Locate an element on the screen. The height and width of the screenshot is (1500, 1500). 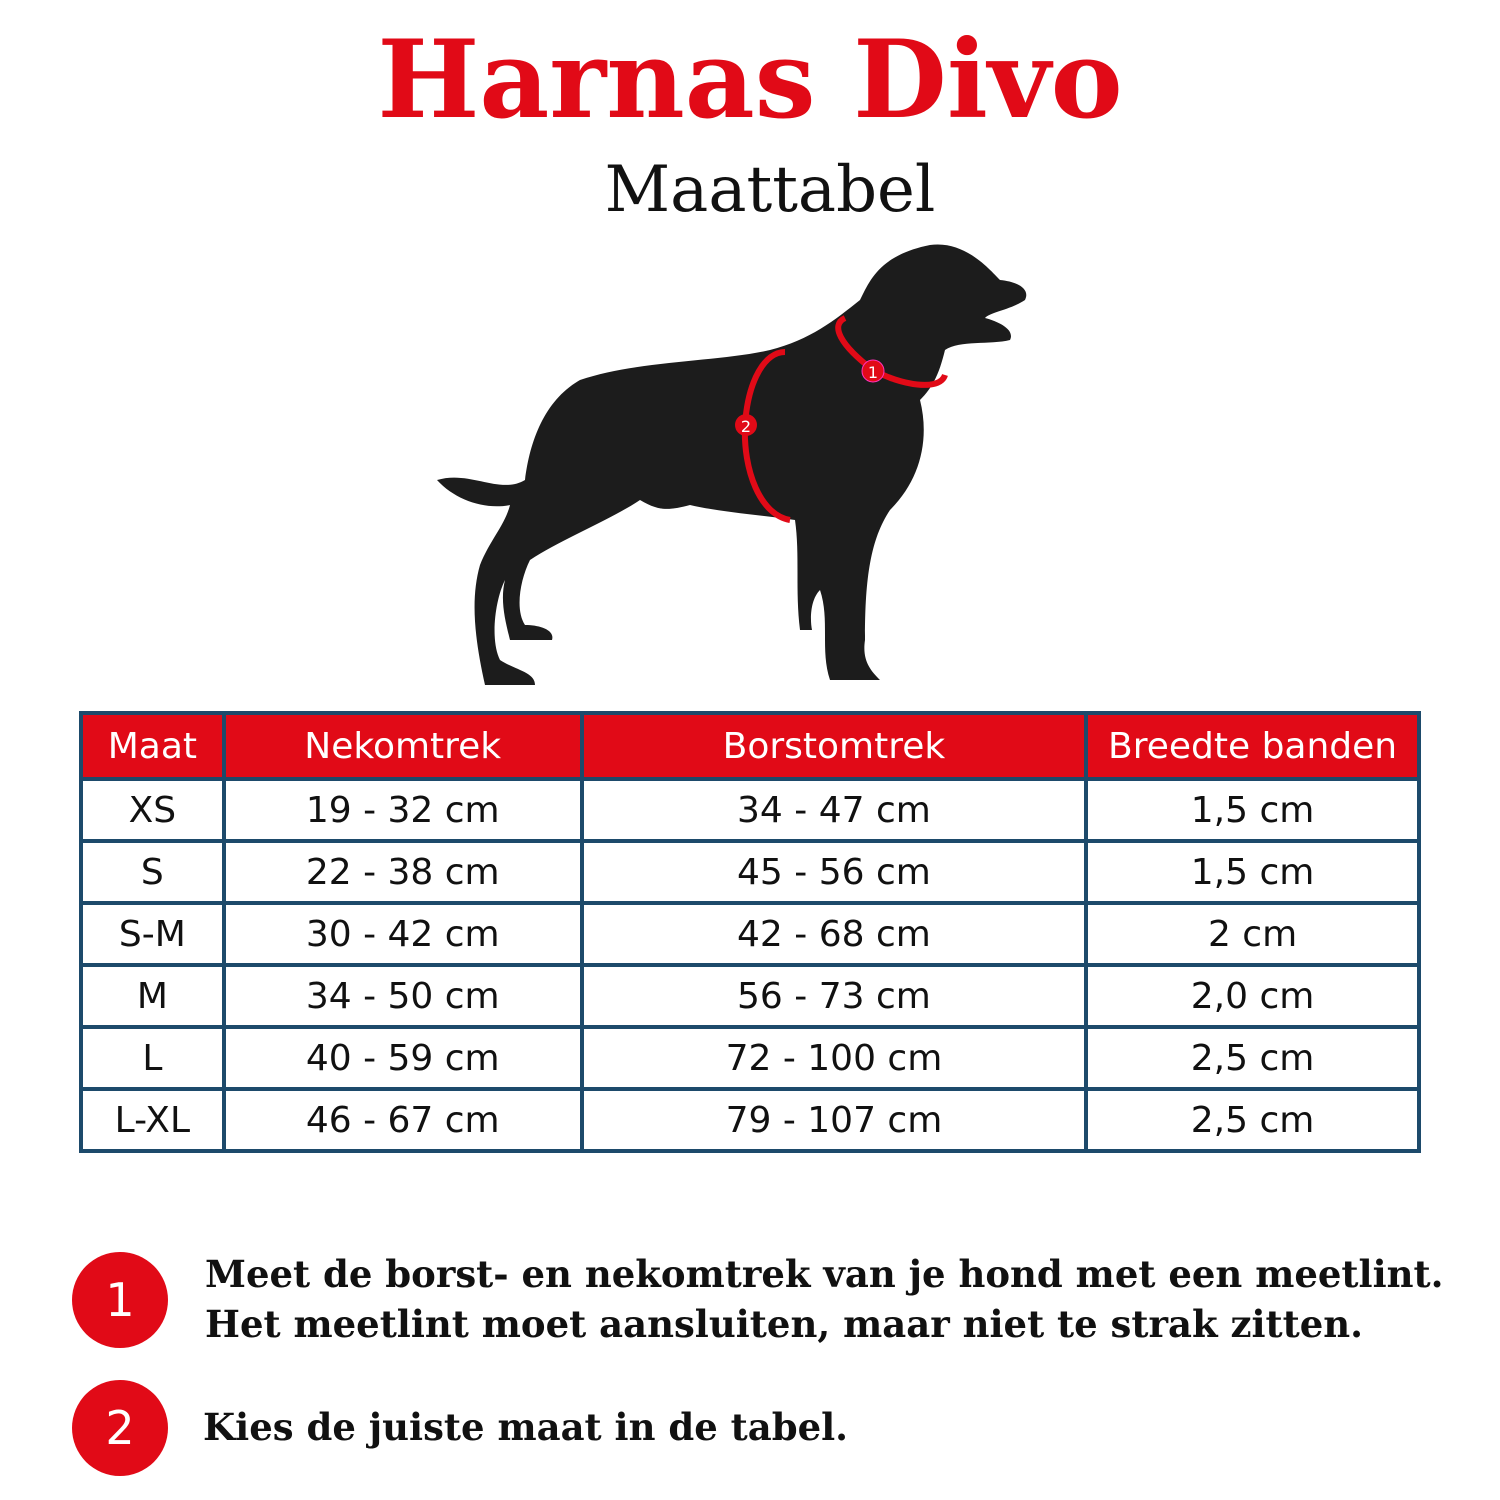
page-subtitle: Maattabel is located at coordinates (770, 190).